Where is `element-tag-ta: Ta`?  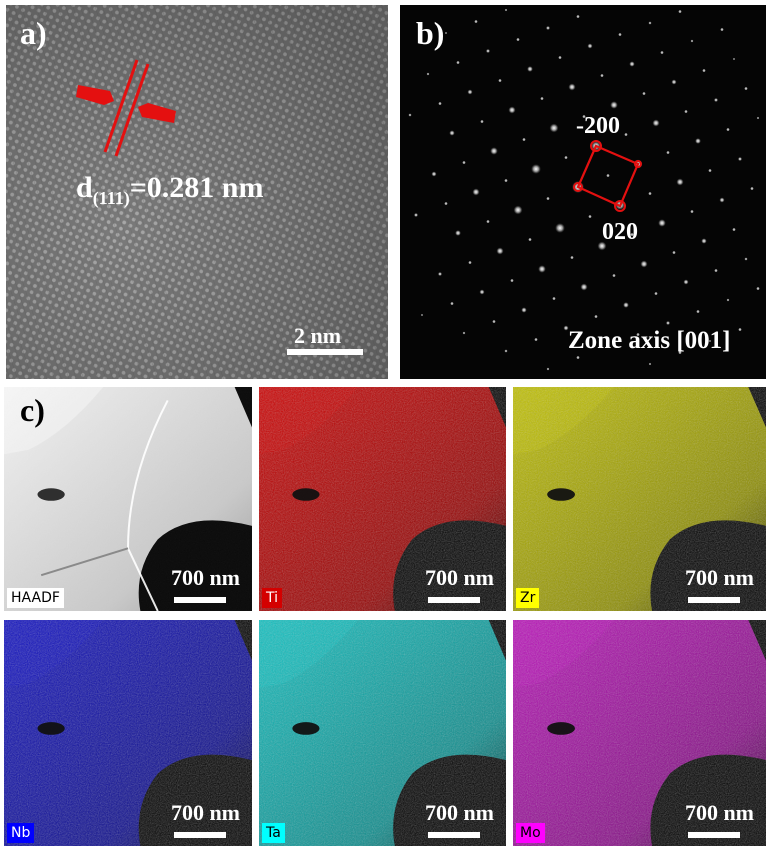
element-tag-ta: Ta is located at coordinates (273, 833).